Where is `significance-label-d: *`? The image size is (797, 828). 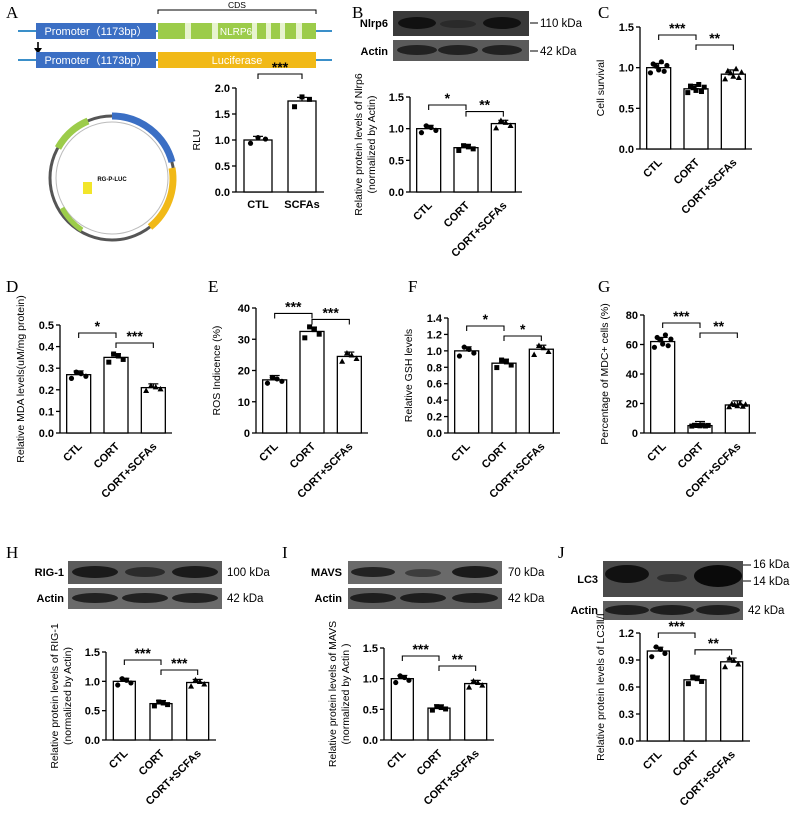 significance-label-d: * is located at coordinates (98, 326).